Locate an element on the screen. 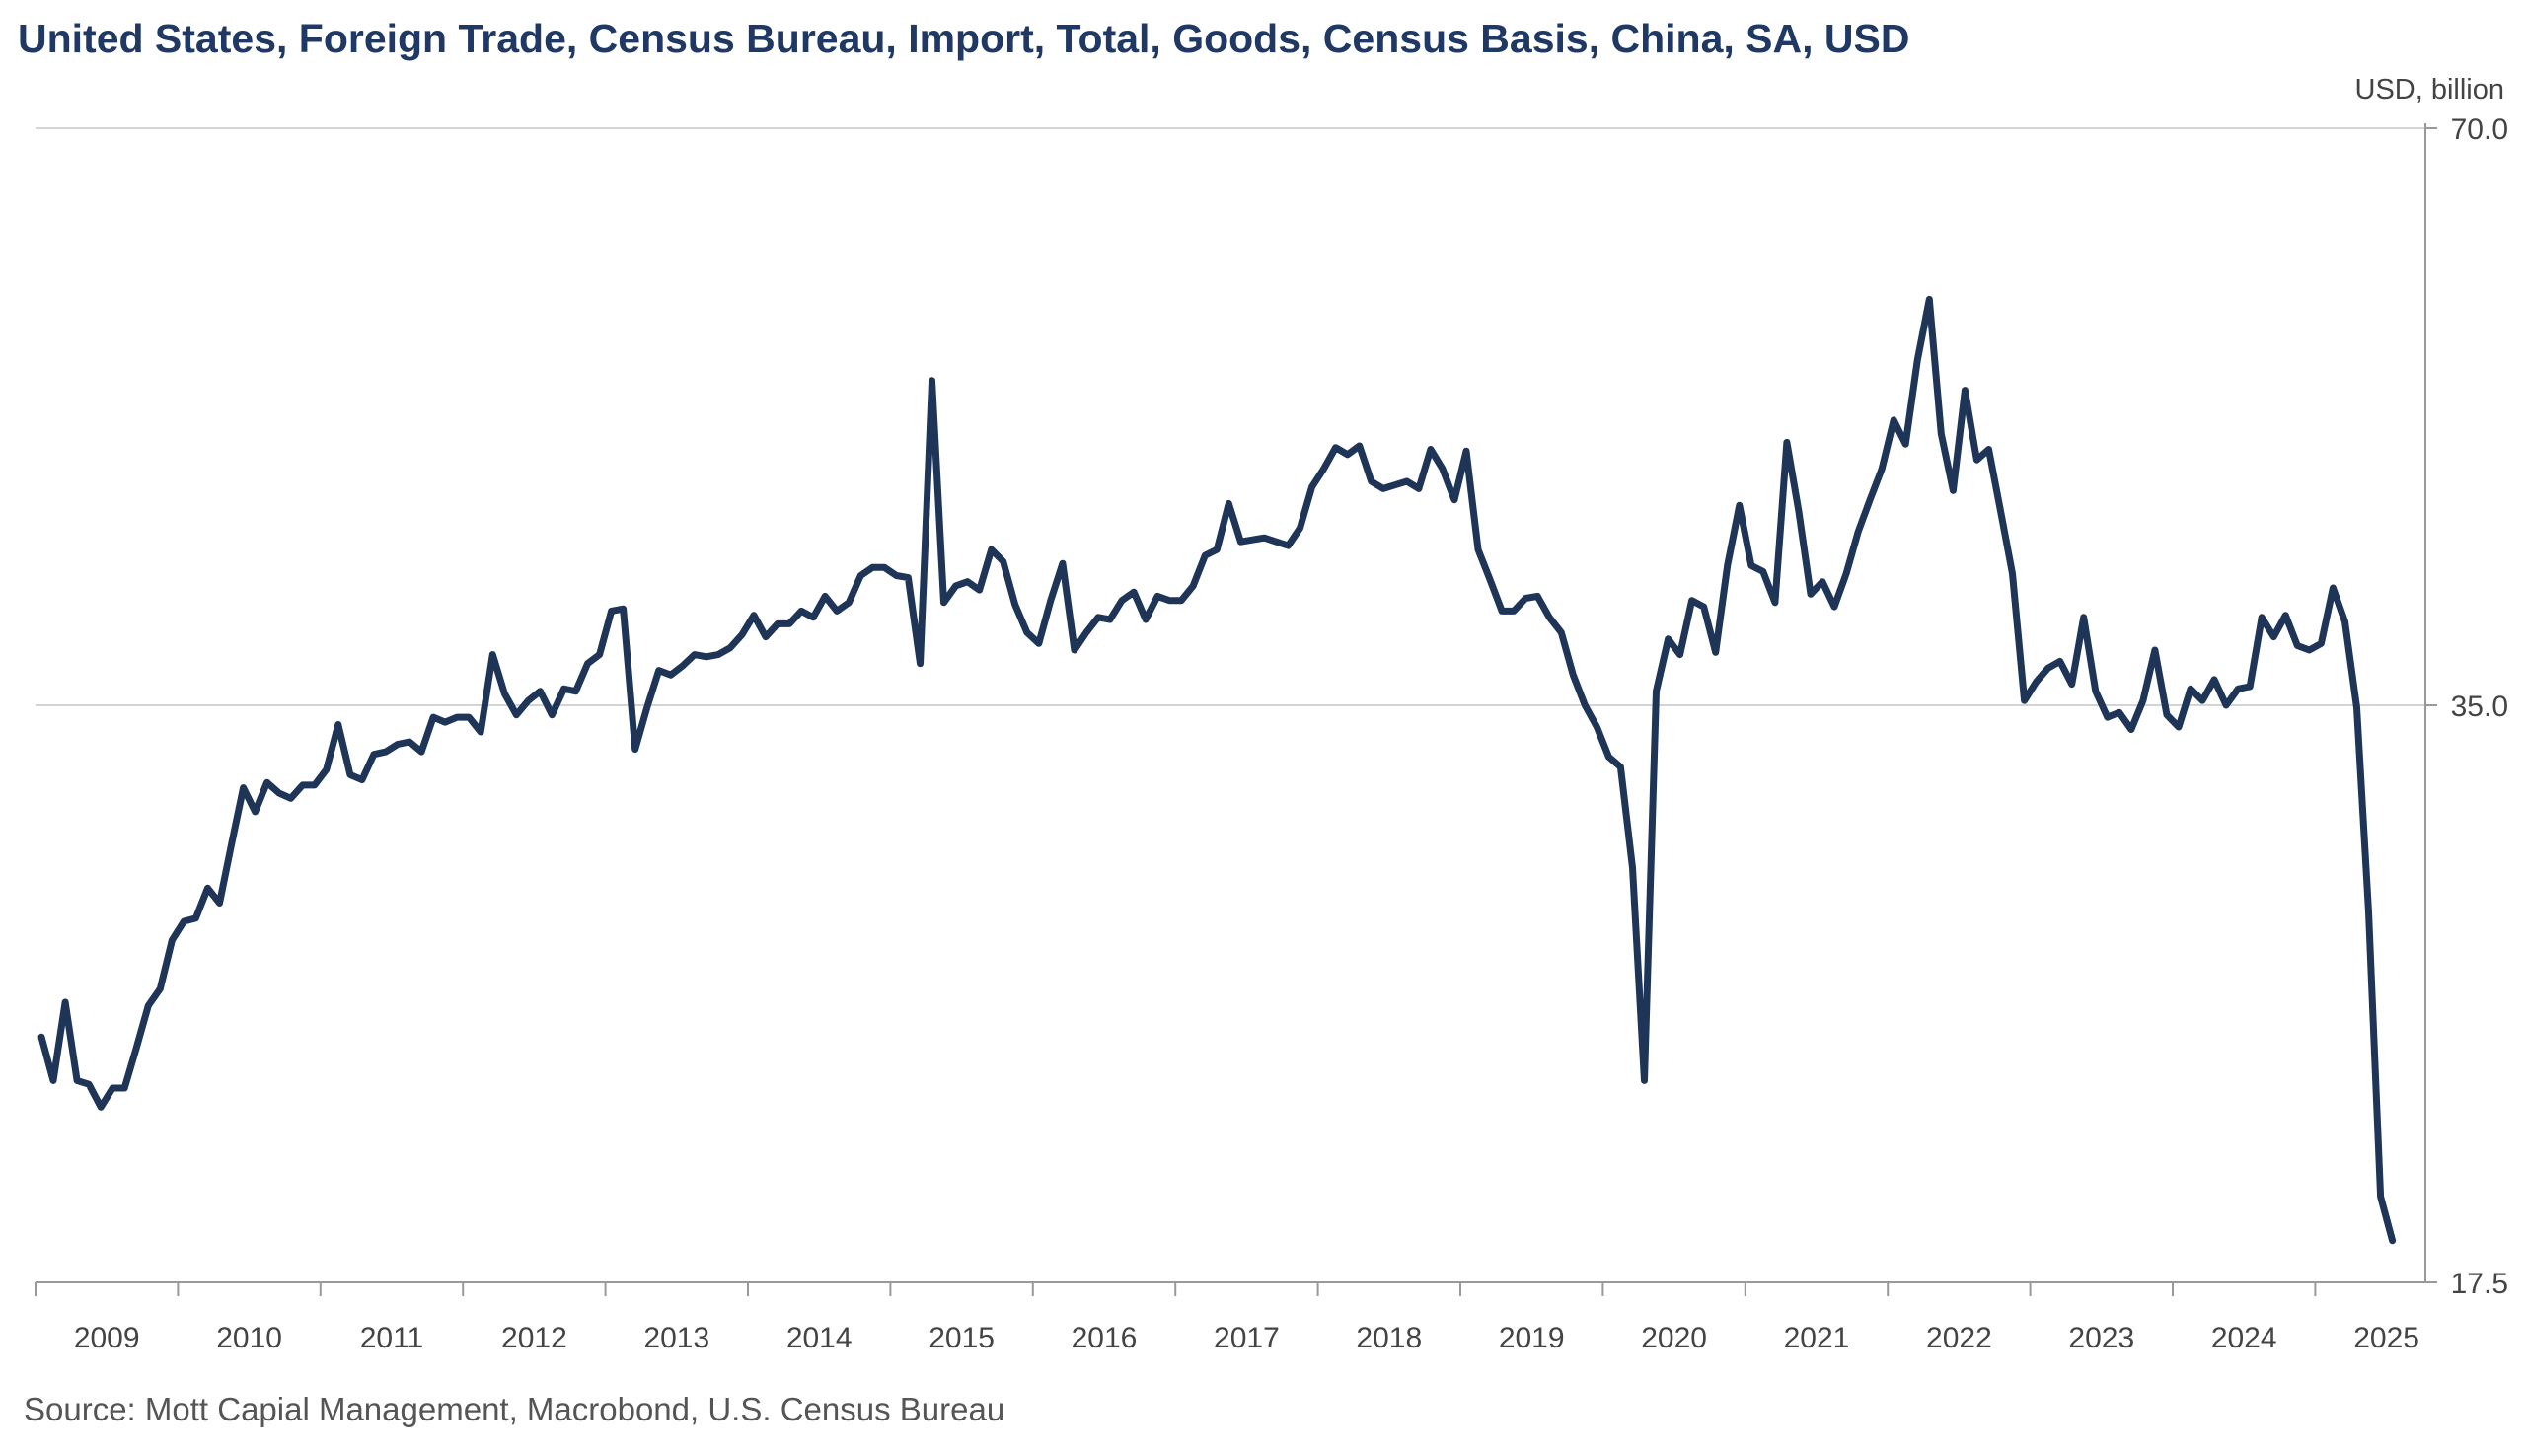 This screenshot has height=1456, width=2526. y-tick-label: 35.0 is located at coordinates (2479, 707).